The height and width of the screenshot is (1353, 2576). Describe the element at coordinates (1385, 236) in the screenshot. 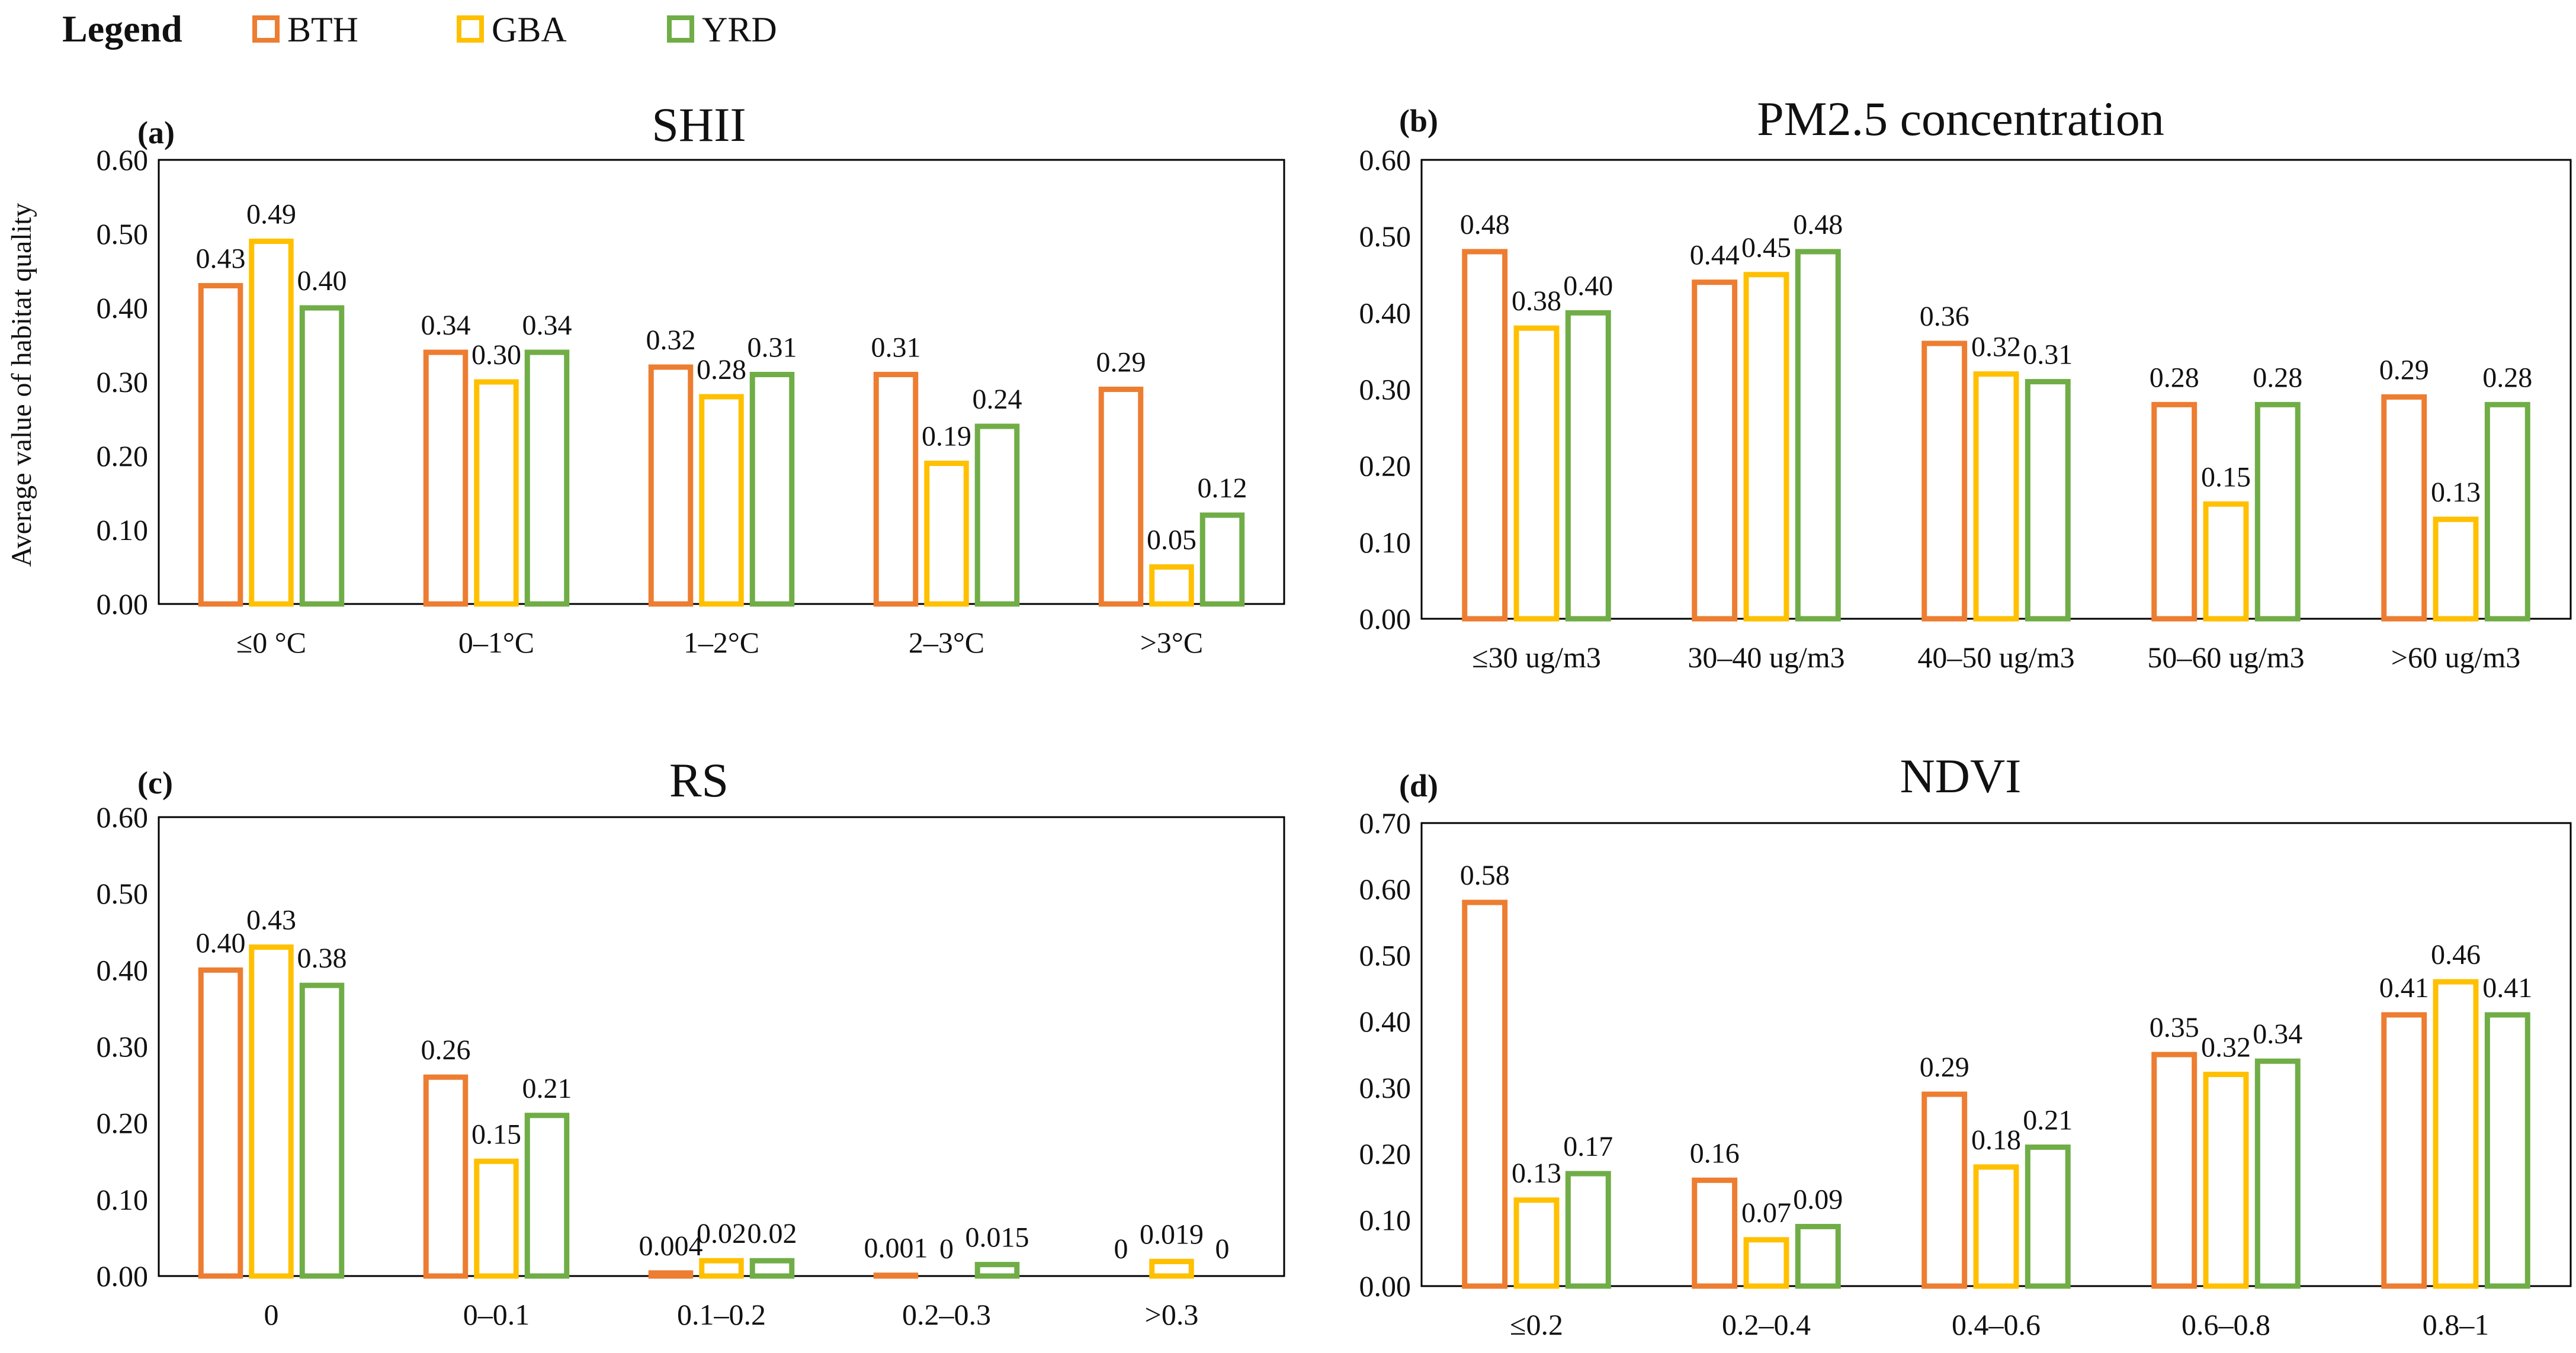

I see `panel-b-ytick-label: 0.50` at that location.